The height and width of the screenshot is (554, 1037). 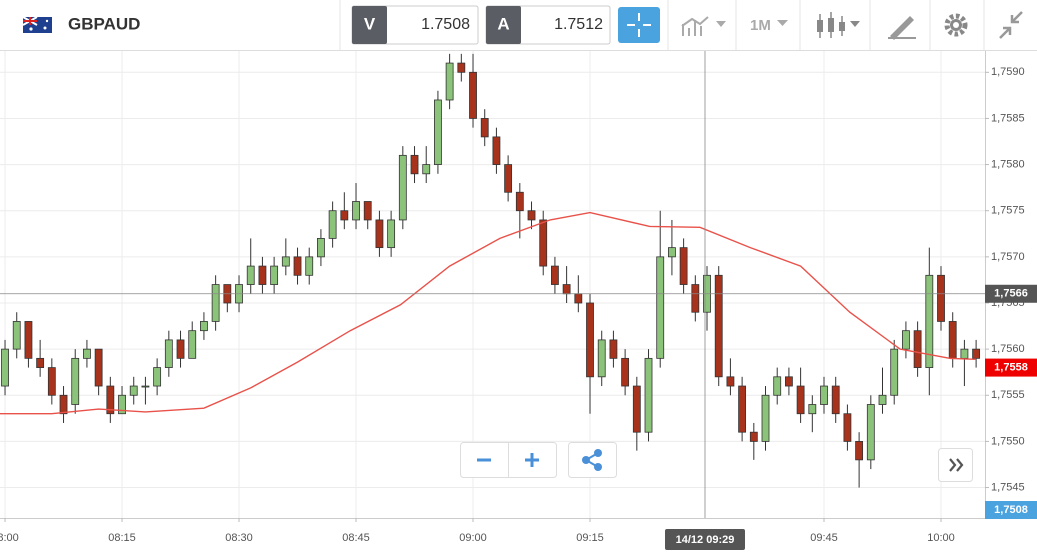 I want to click on y-tick-label: 1,7560, so click(x=1008, y=349).